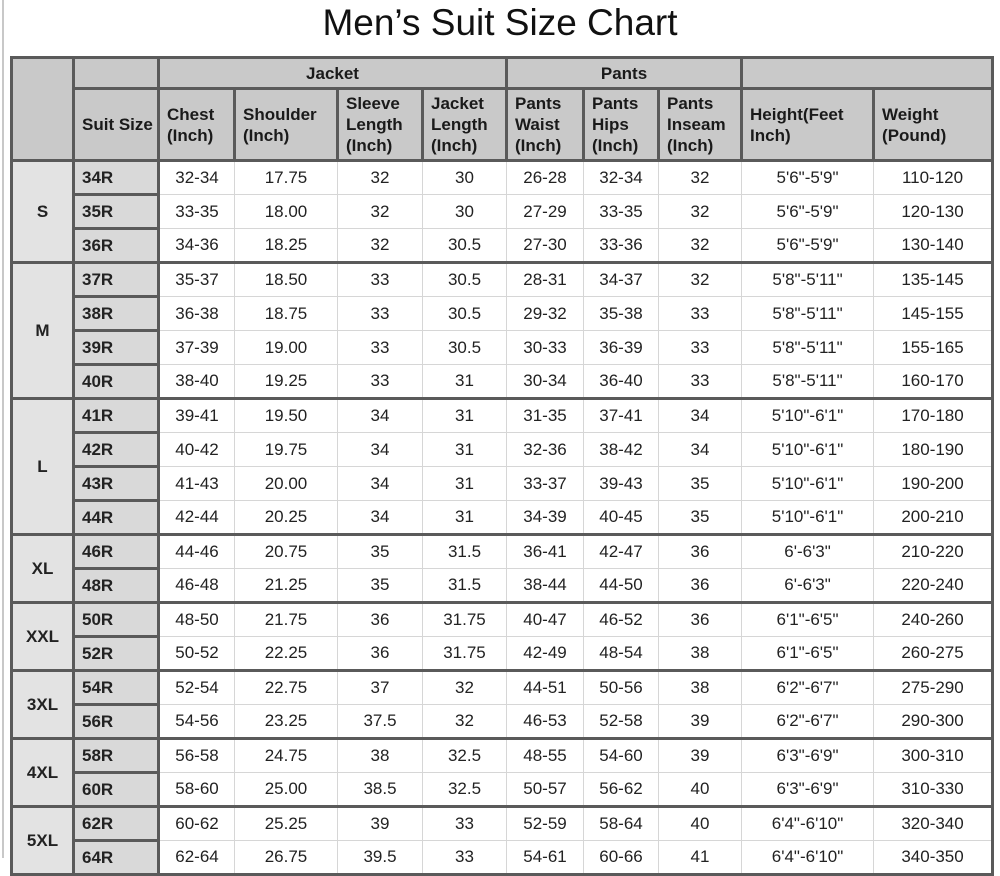 The height and width of the screenshot is (876, 1000). I want to click on suit-size-cell: 62R, so click(116, 823).